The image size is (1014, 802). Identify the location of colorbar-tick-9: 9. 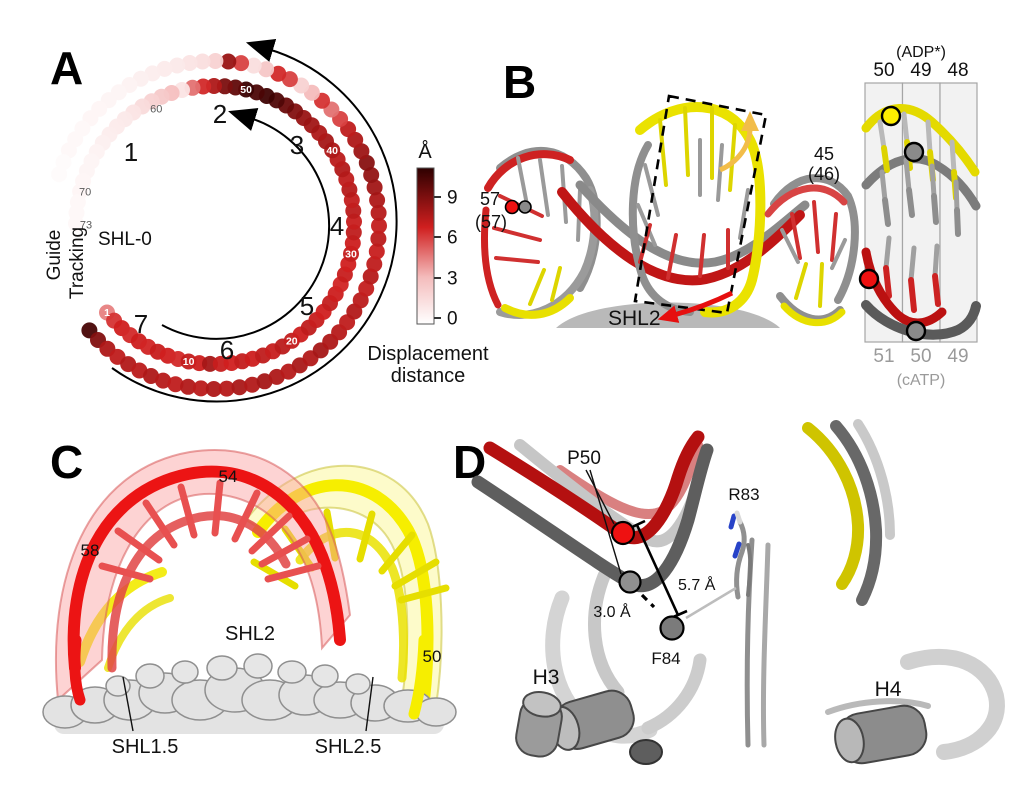
(452, 198).